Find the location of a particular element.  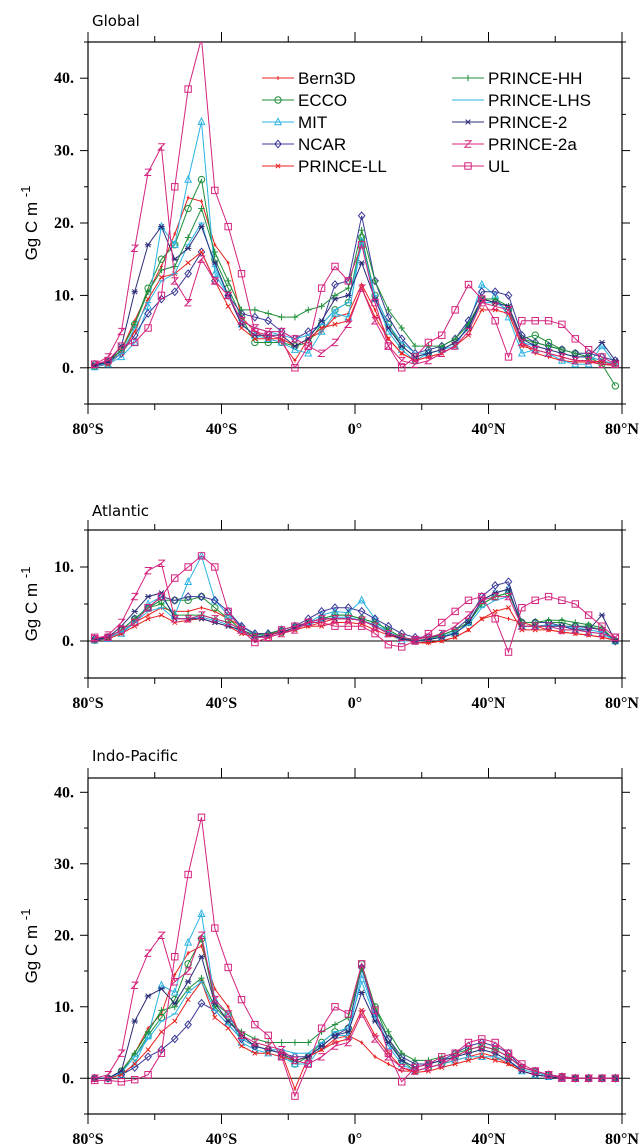

x-tick-label: 40°S is located at coordinates (221, 703).